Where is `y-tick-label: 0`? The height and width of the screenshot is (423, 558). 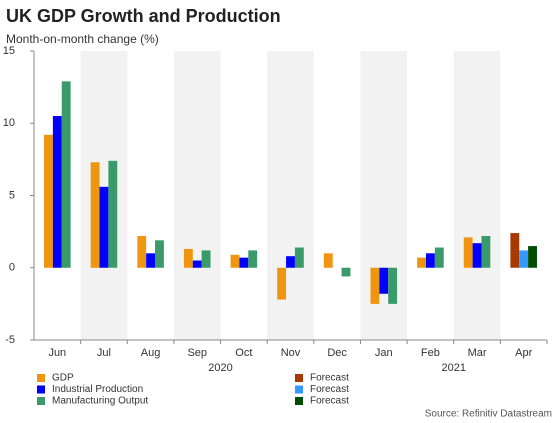
y-tick-label: 0 is located at coordinates (12, 268).